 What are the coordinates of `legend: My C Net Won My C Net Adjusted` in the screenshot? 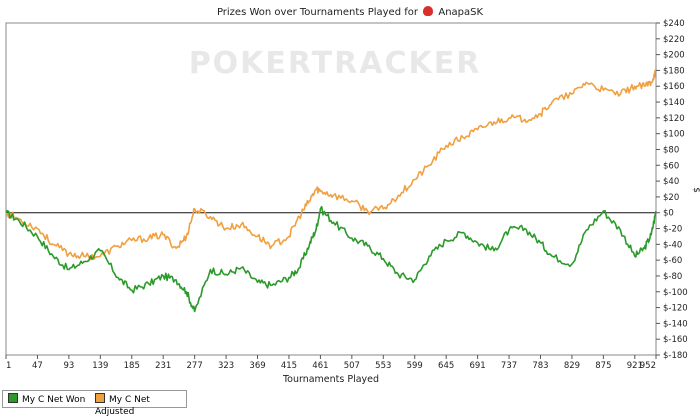 It's located at (94, 399).